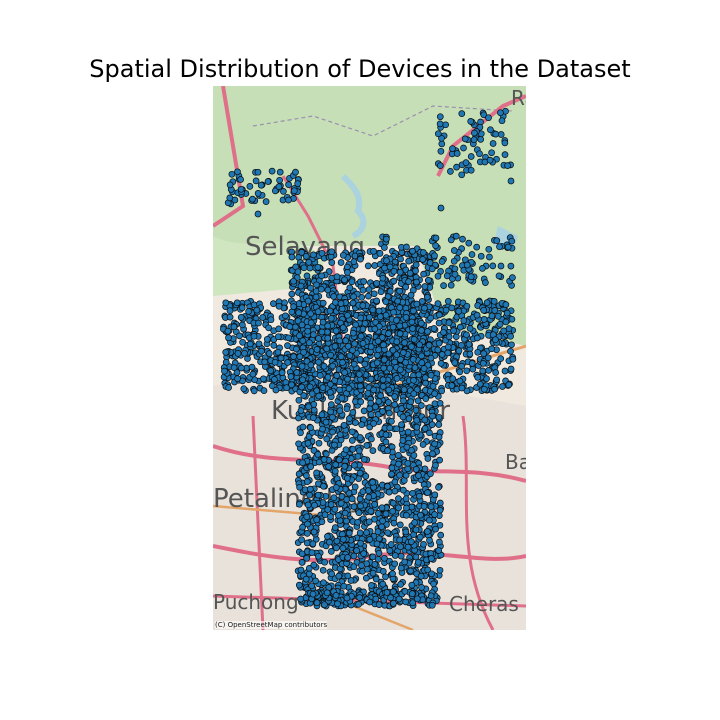 The image size is (720, 720). I want to click on major-road, so click(258, 522).